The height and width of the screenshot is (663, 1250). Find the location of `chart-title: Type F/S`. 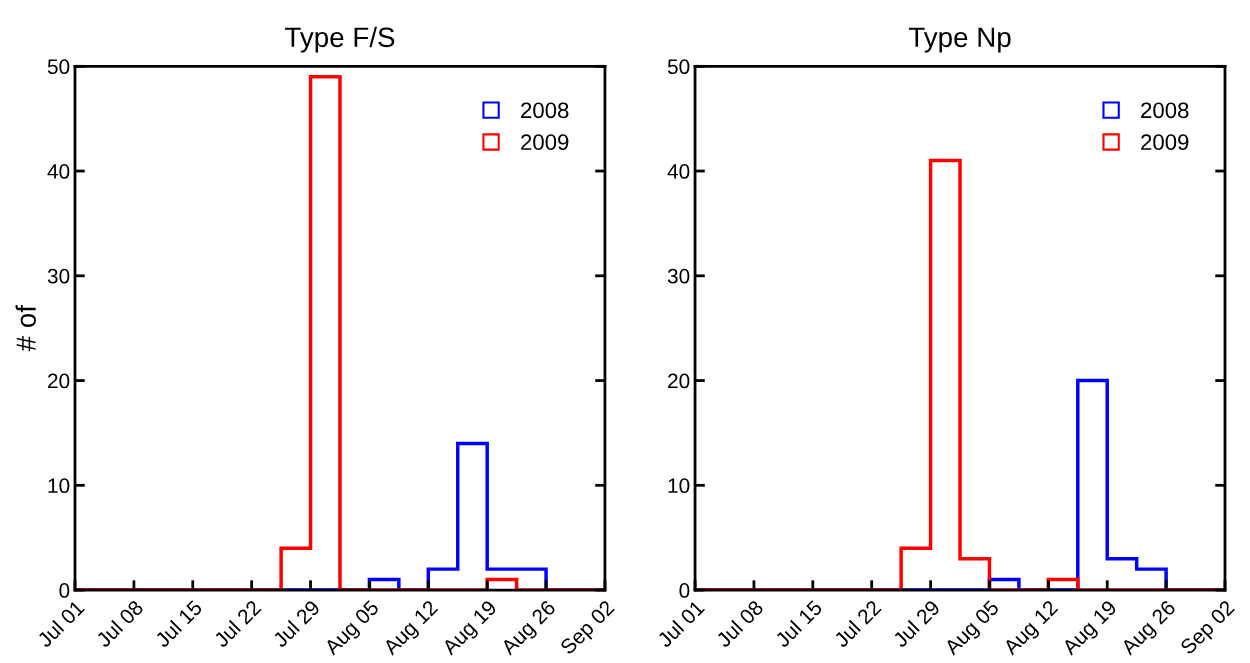

chart-title: Type F/S is located at coordinates (340, 39).